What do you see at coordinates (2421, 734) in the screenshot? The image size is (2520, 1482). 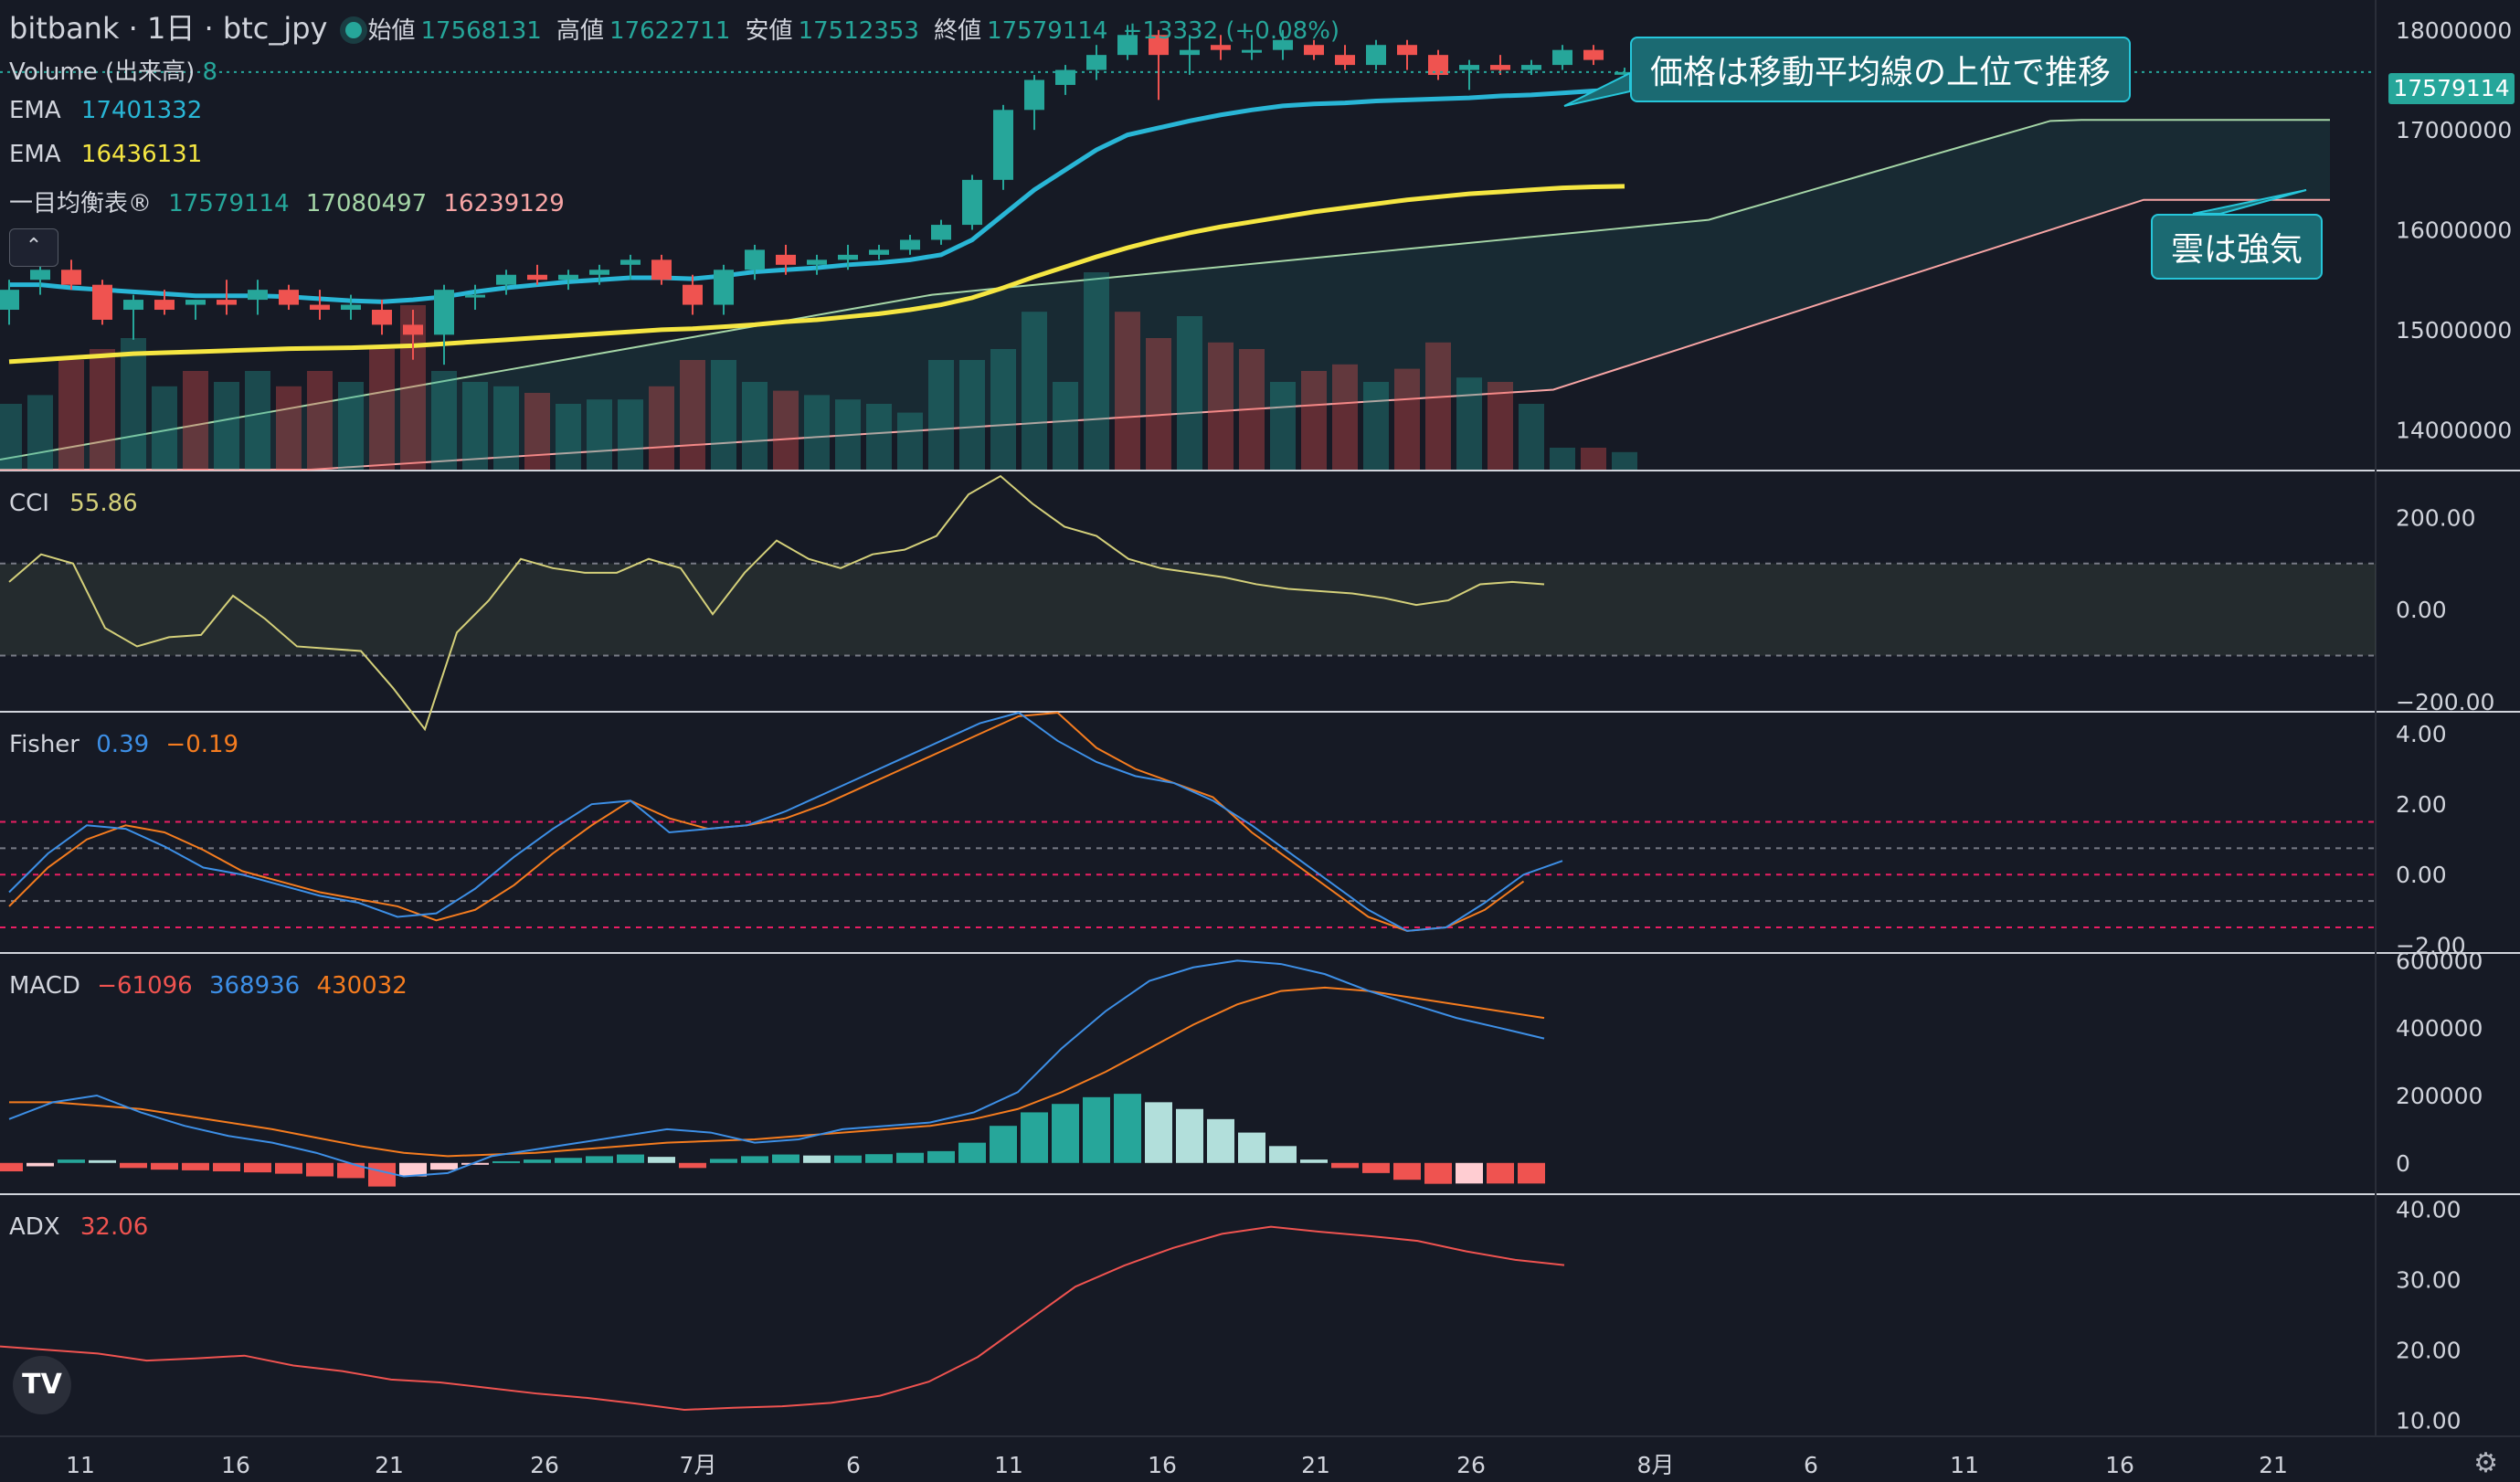 I see `fisher-axis-label: 4.00` at bounding box center [2421, 734].